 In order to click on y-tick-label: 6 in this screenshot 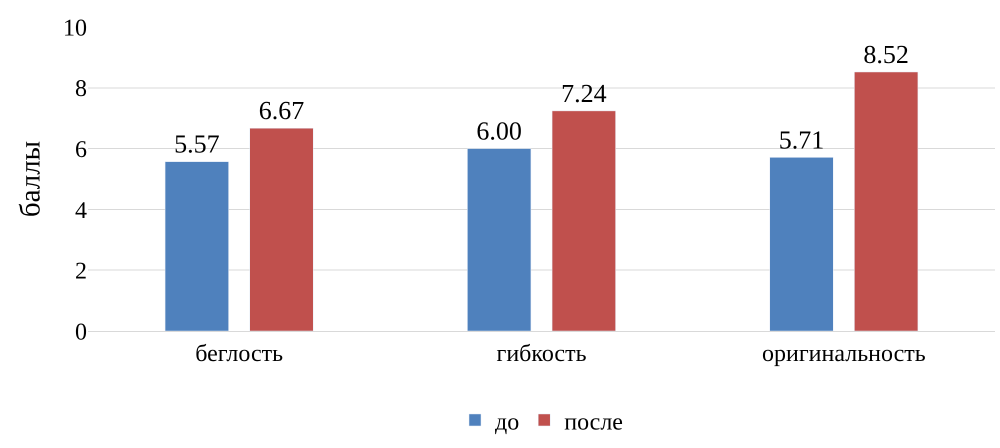, I will do `click(81, 150)`.